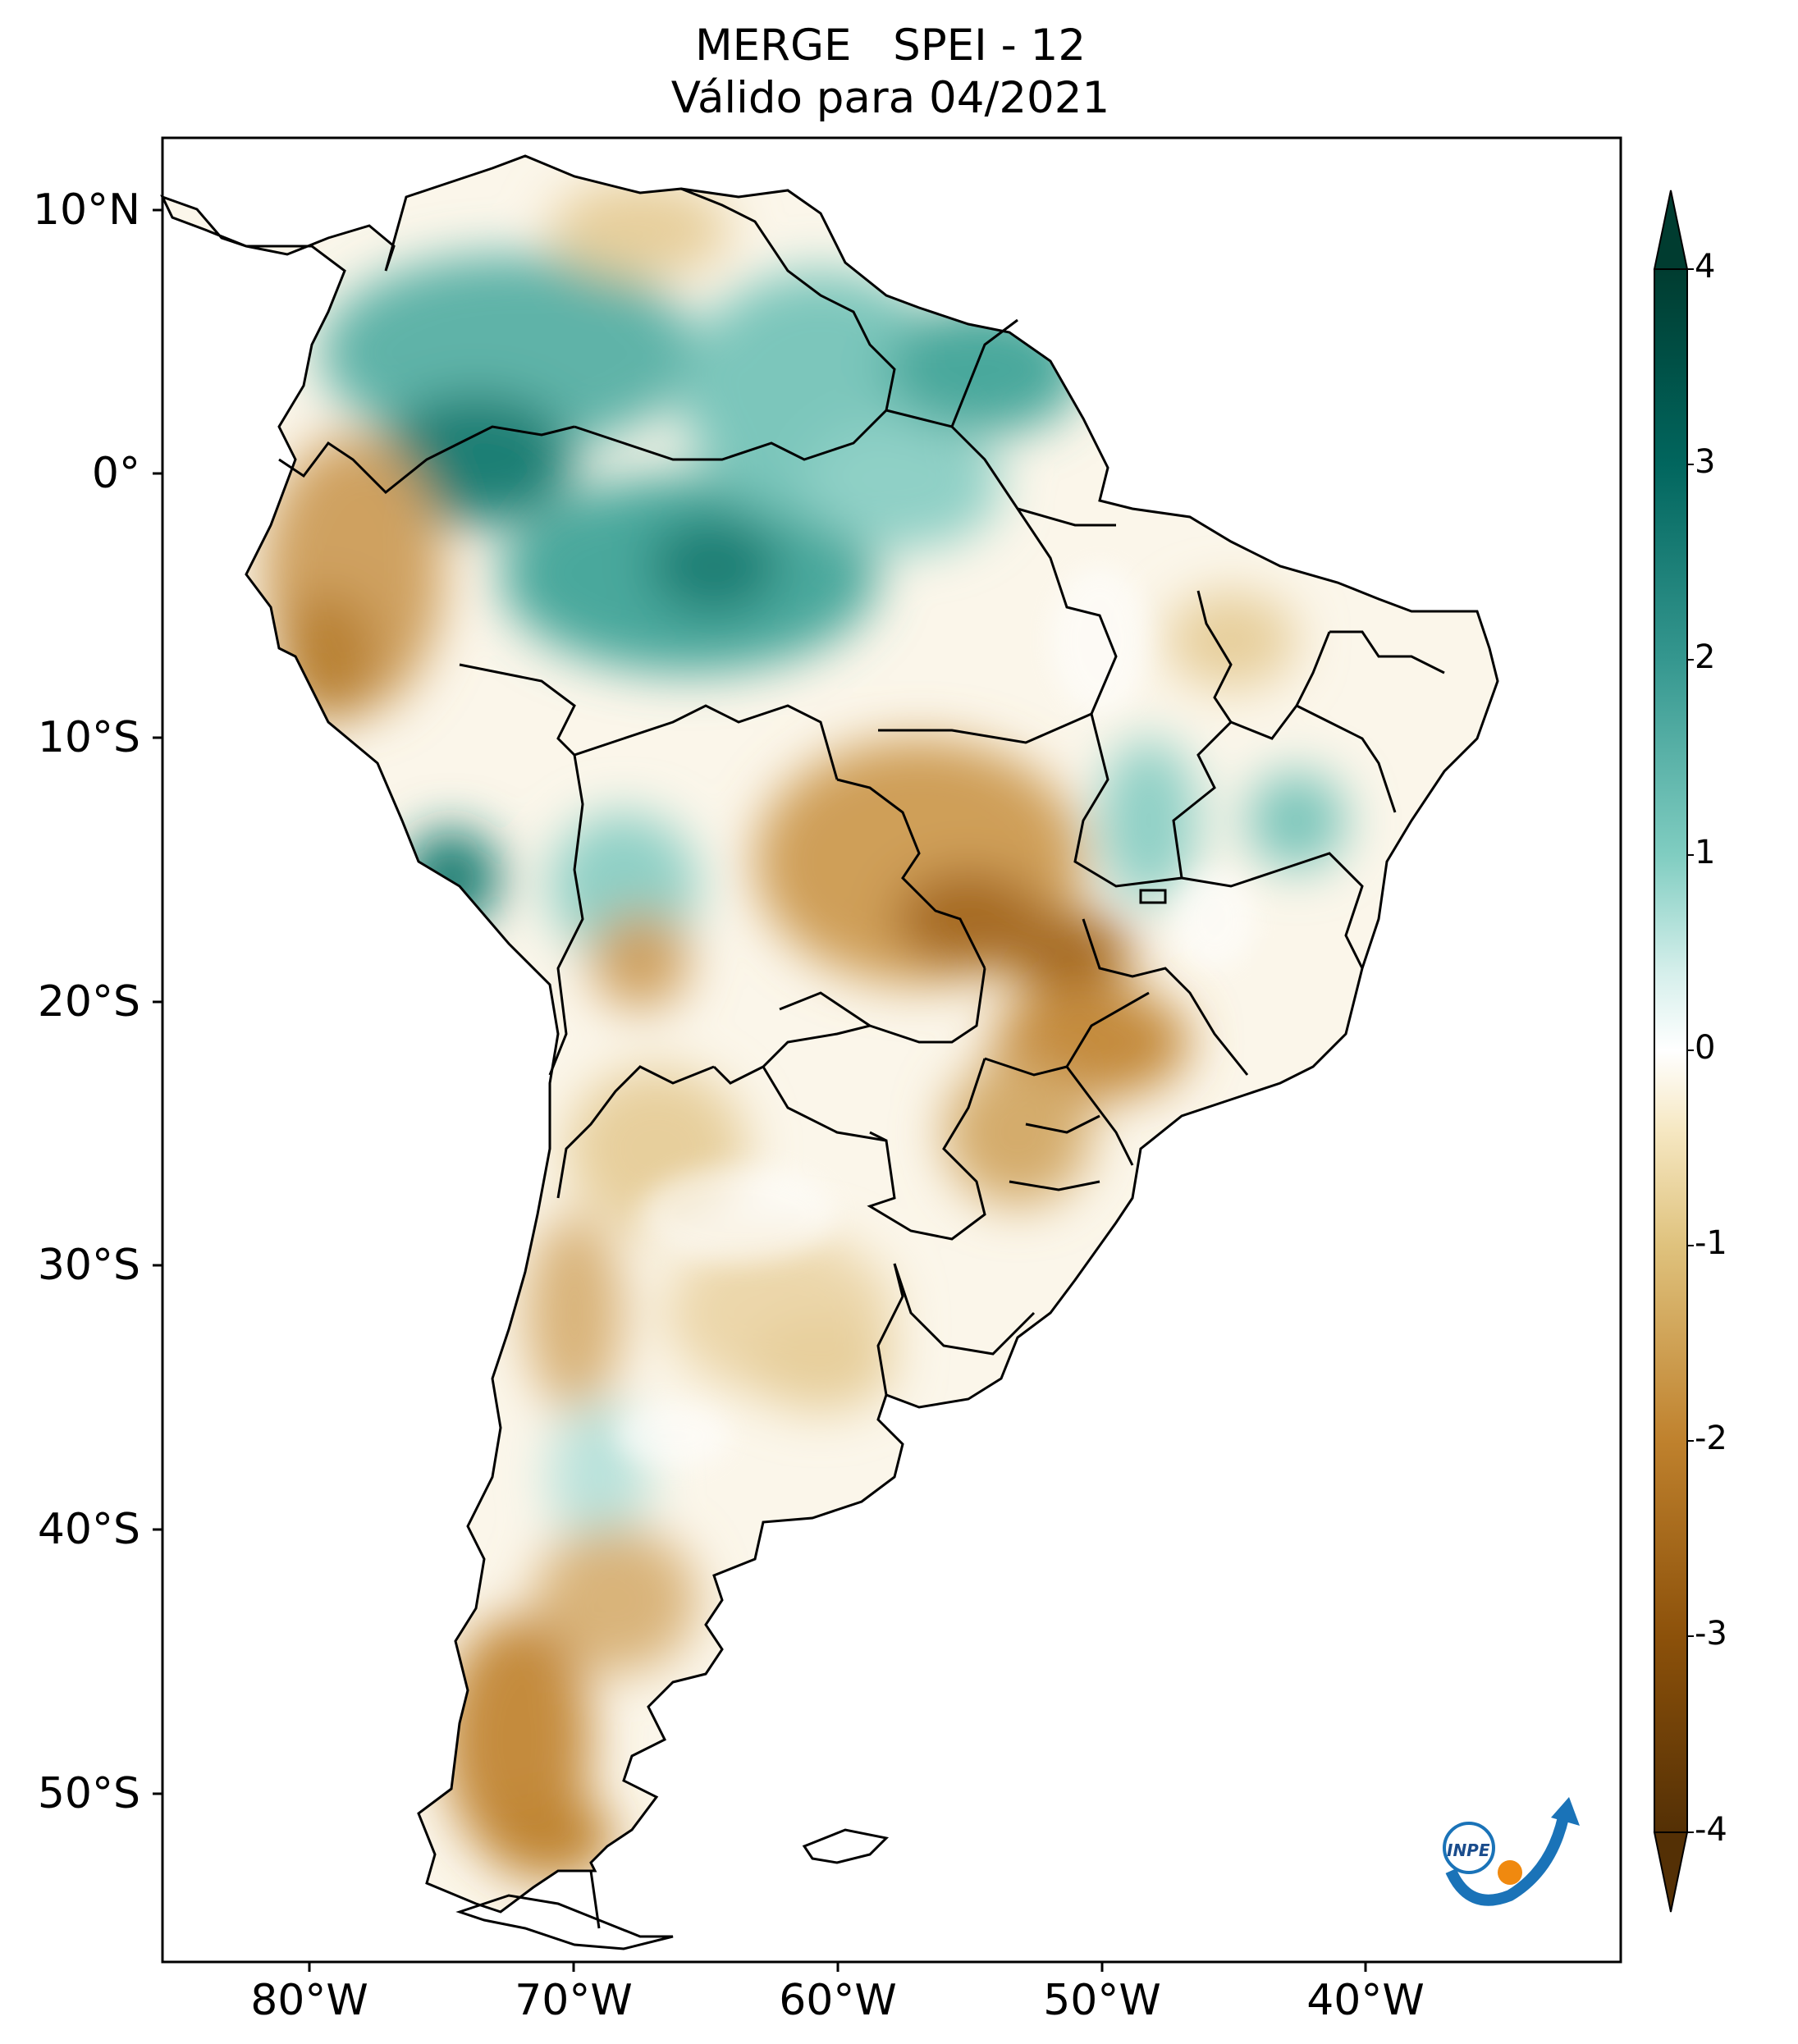  I want to click on lon-label-40w: 40°W, so click(1365, 2001).